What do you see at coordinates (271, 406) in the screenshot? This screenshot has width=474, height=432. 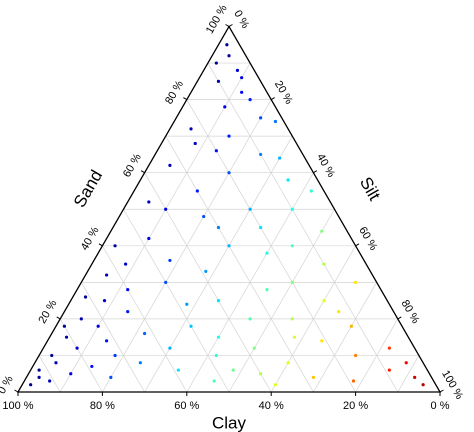 I see `clay-tick-label: 40 %` at bounding box center [271, 406].